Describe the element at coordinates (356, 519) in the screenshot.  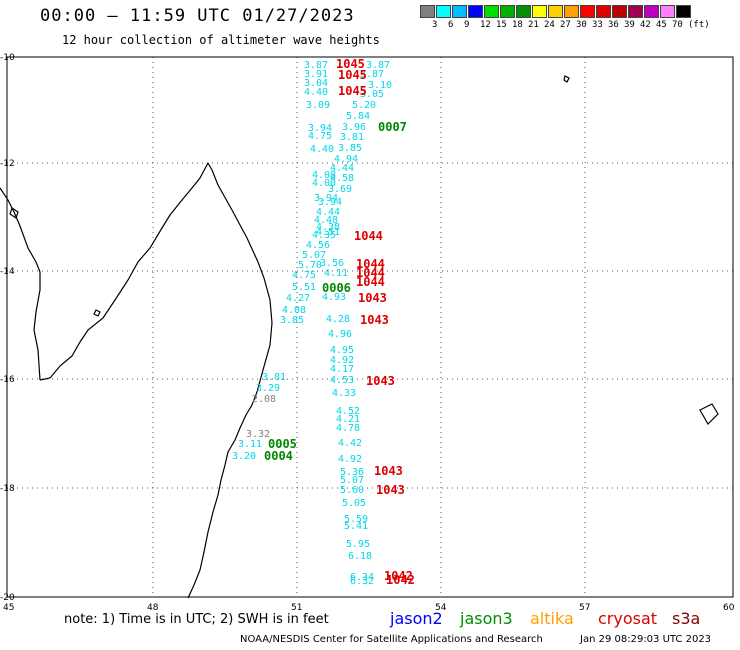
I see `wave-height-label: 5.59` at that location.